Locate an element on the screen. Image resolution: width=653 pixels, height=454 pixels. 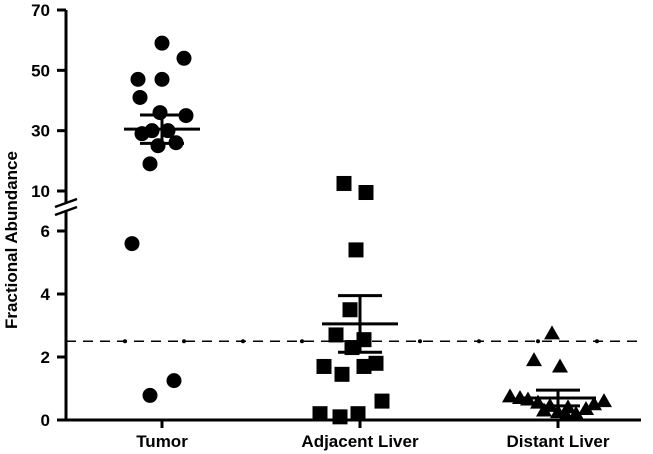
y-tick-label: 4 is located at coordinates (46, 294).